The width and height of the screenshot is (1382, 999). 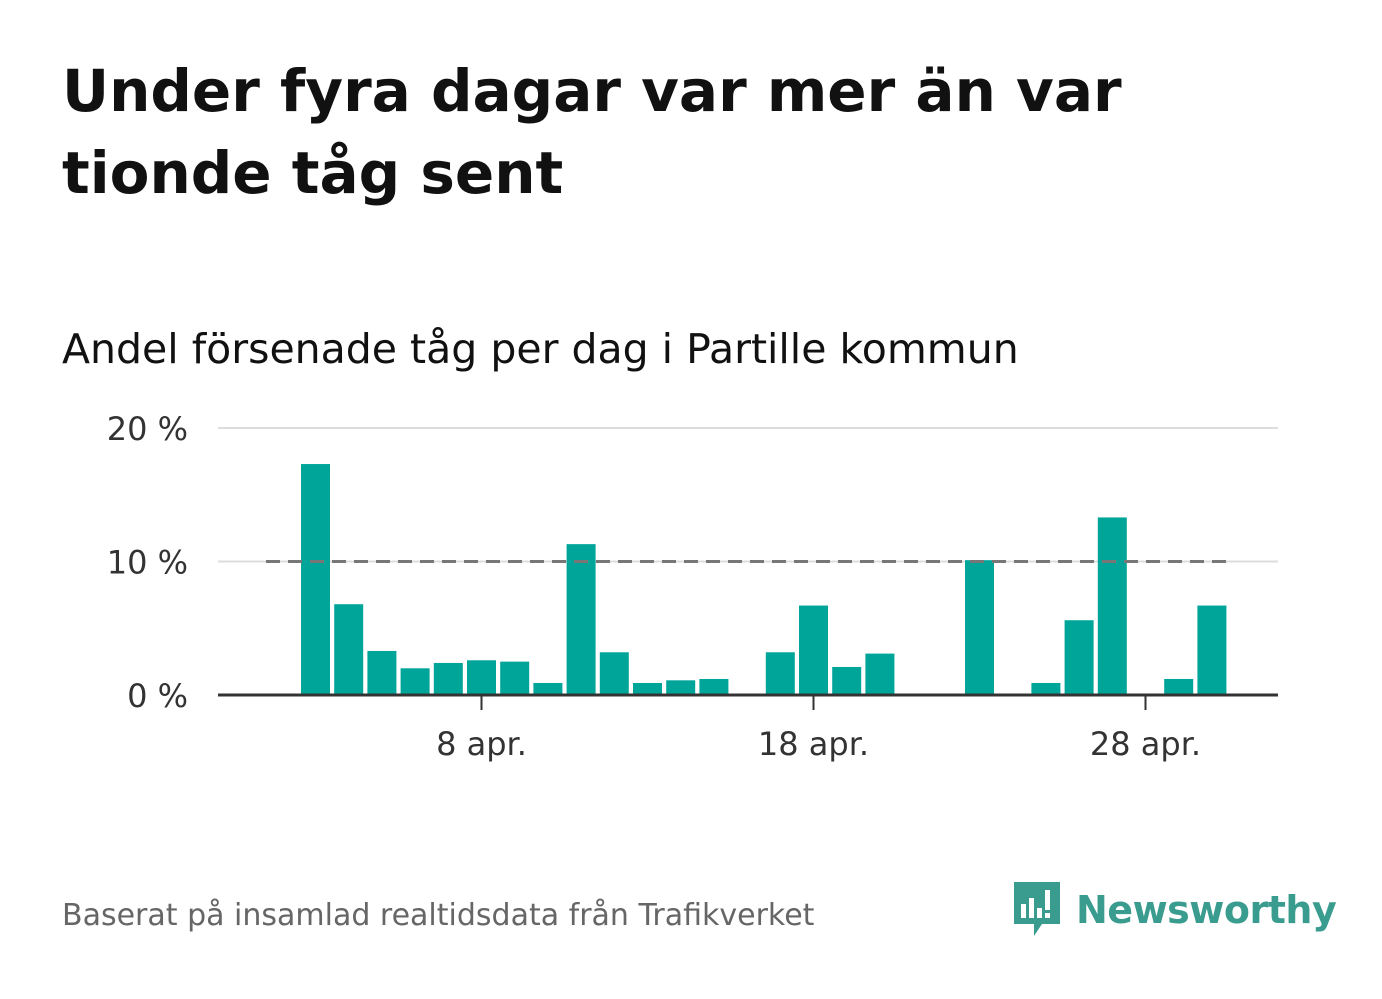 What do you see at coordinates (147, 429) in the screenshot?
I see `y-tick-label: 20 %` at bounding box center [147, 429].